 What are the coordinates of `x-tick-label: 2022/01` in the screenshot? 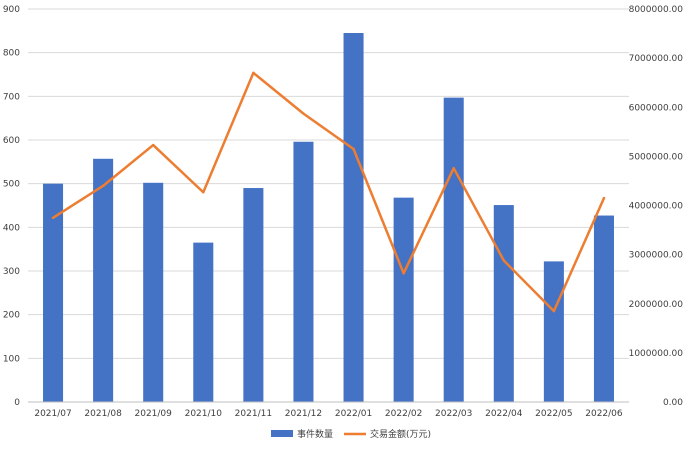 It's located at (353, 414).